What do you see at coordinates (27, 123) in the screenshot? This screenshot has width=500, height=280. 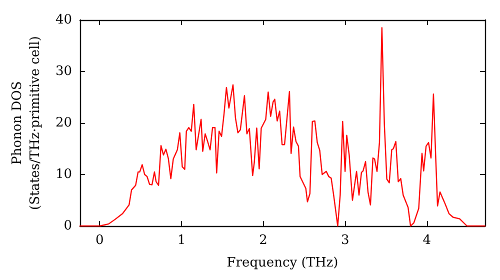 I see `y-axis-title: Phonon DOS (States/THz·primitive cell)` at bounding box center [27, 123].